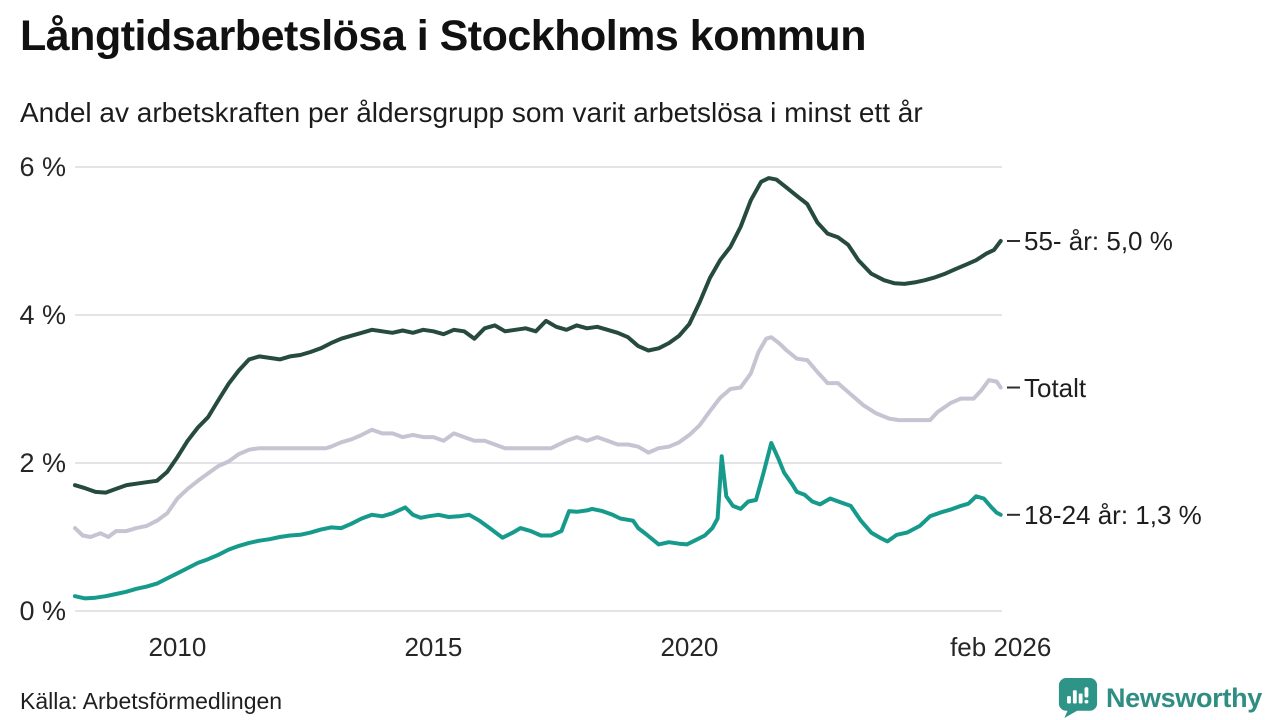 The image size is (1280, 720). I want to click on newsworthy-logo: Newsworthy, so click(1160, 698).